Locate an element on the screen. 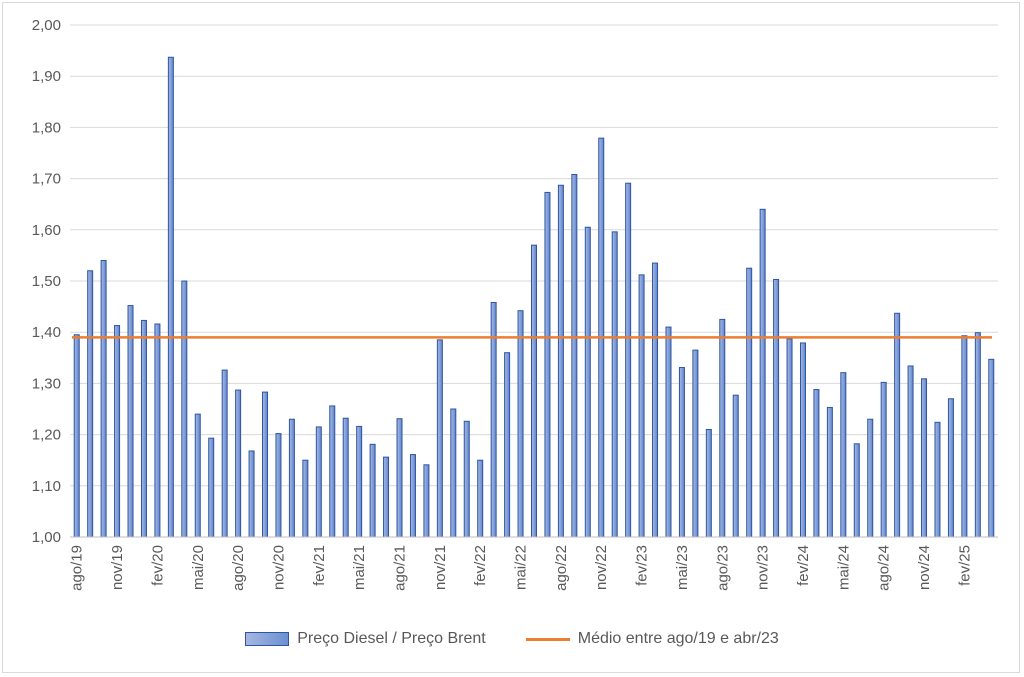 Image resolution: width=1024 pixels, height=677 pixels. x-tick-label: nov/21 is located at coordinates (440, 567).